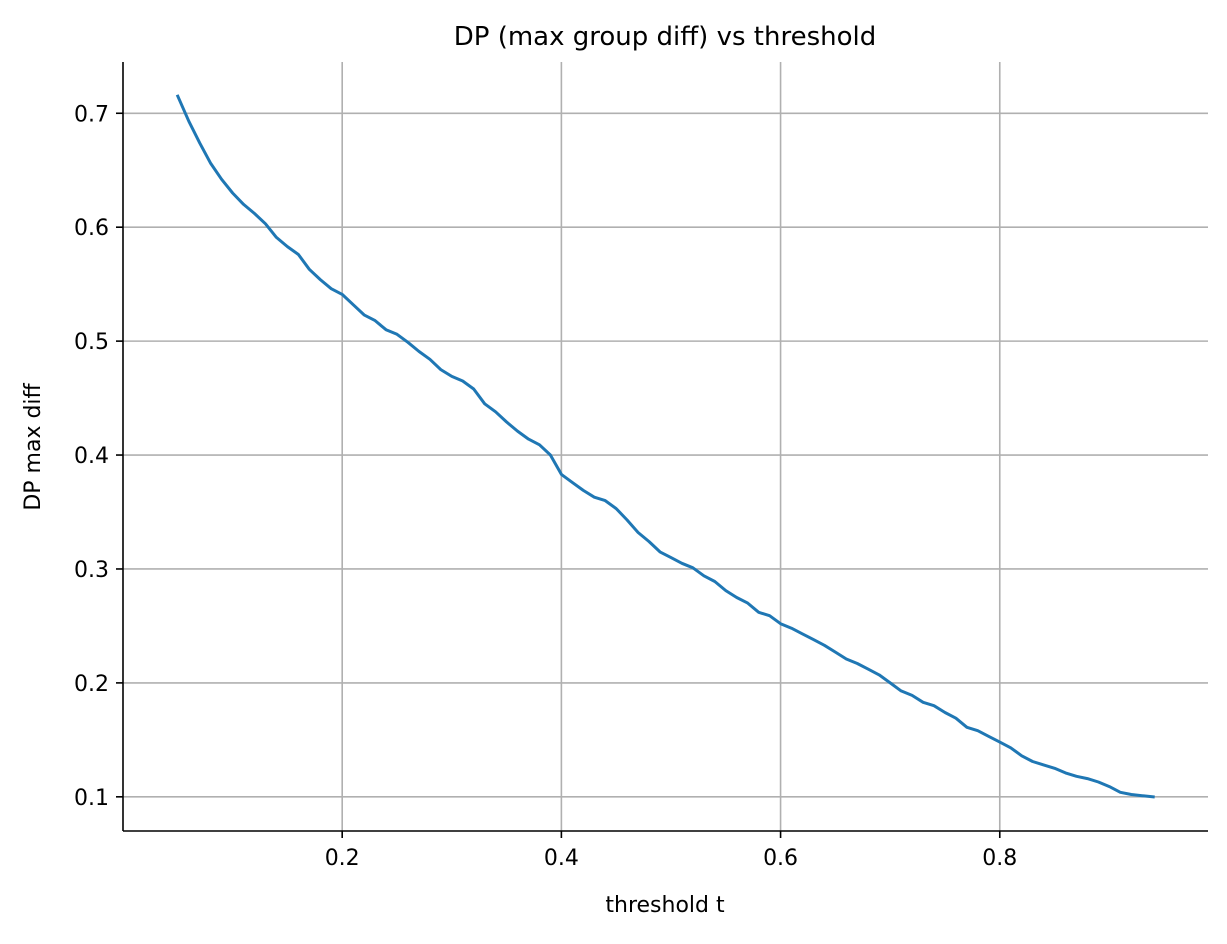 The width and height of the screenshot is (1227, 944). What do you see at coordinates (561, 858) in the screenshot?
I see `x-tick-label: 0.4` at bounding box center [561, 858].